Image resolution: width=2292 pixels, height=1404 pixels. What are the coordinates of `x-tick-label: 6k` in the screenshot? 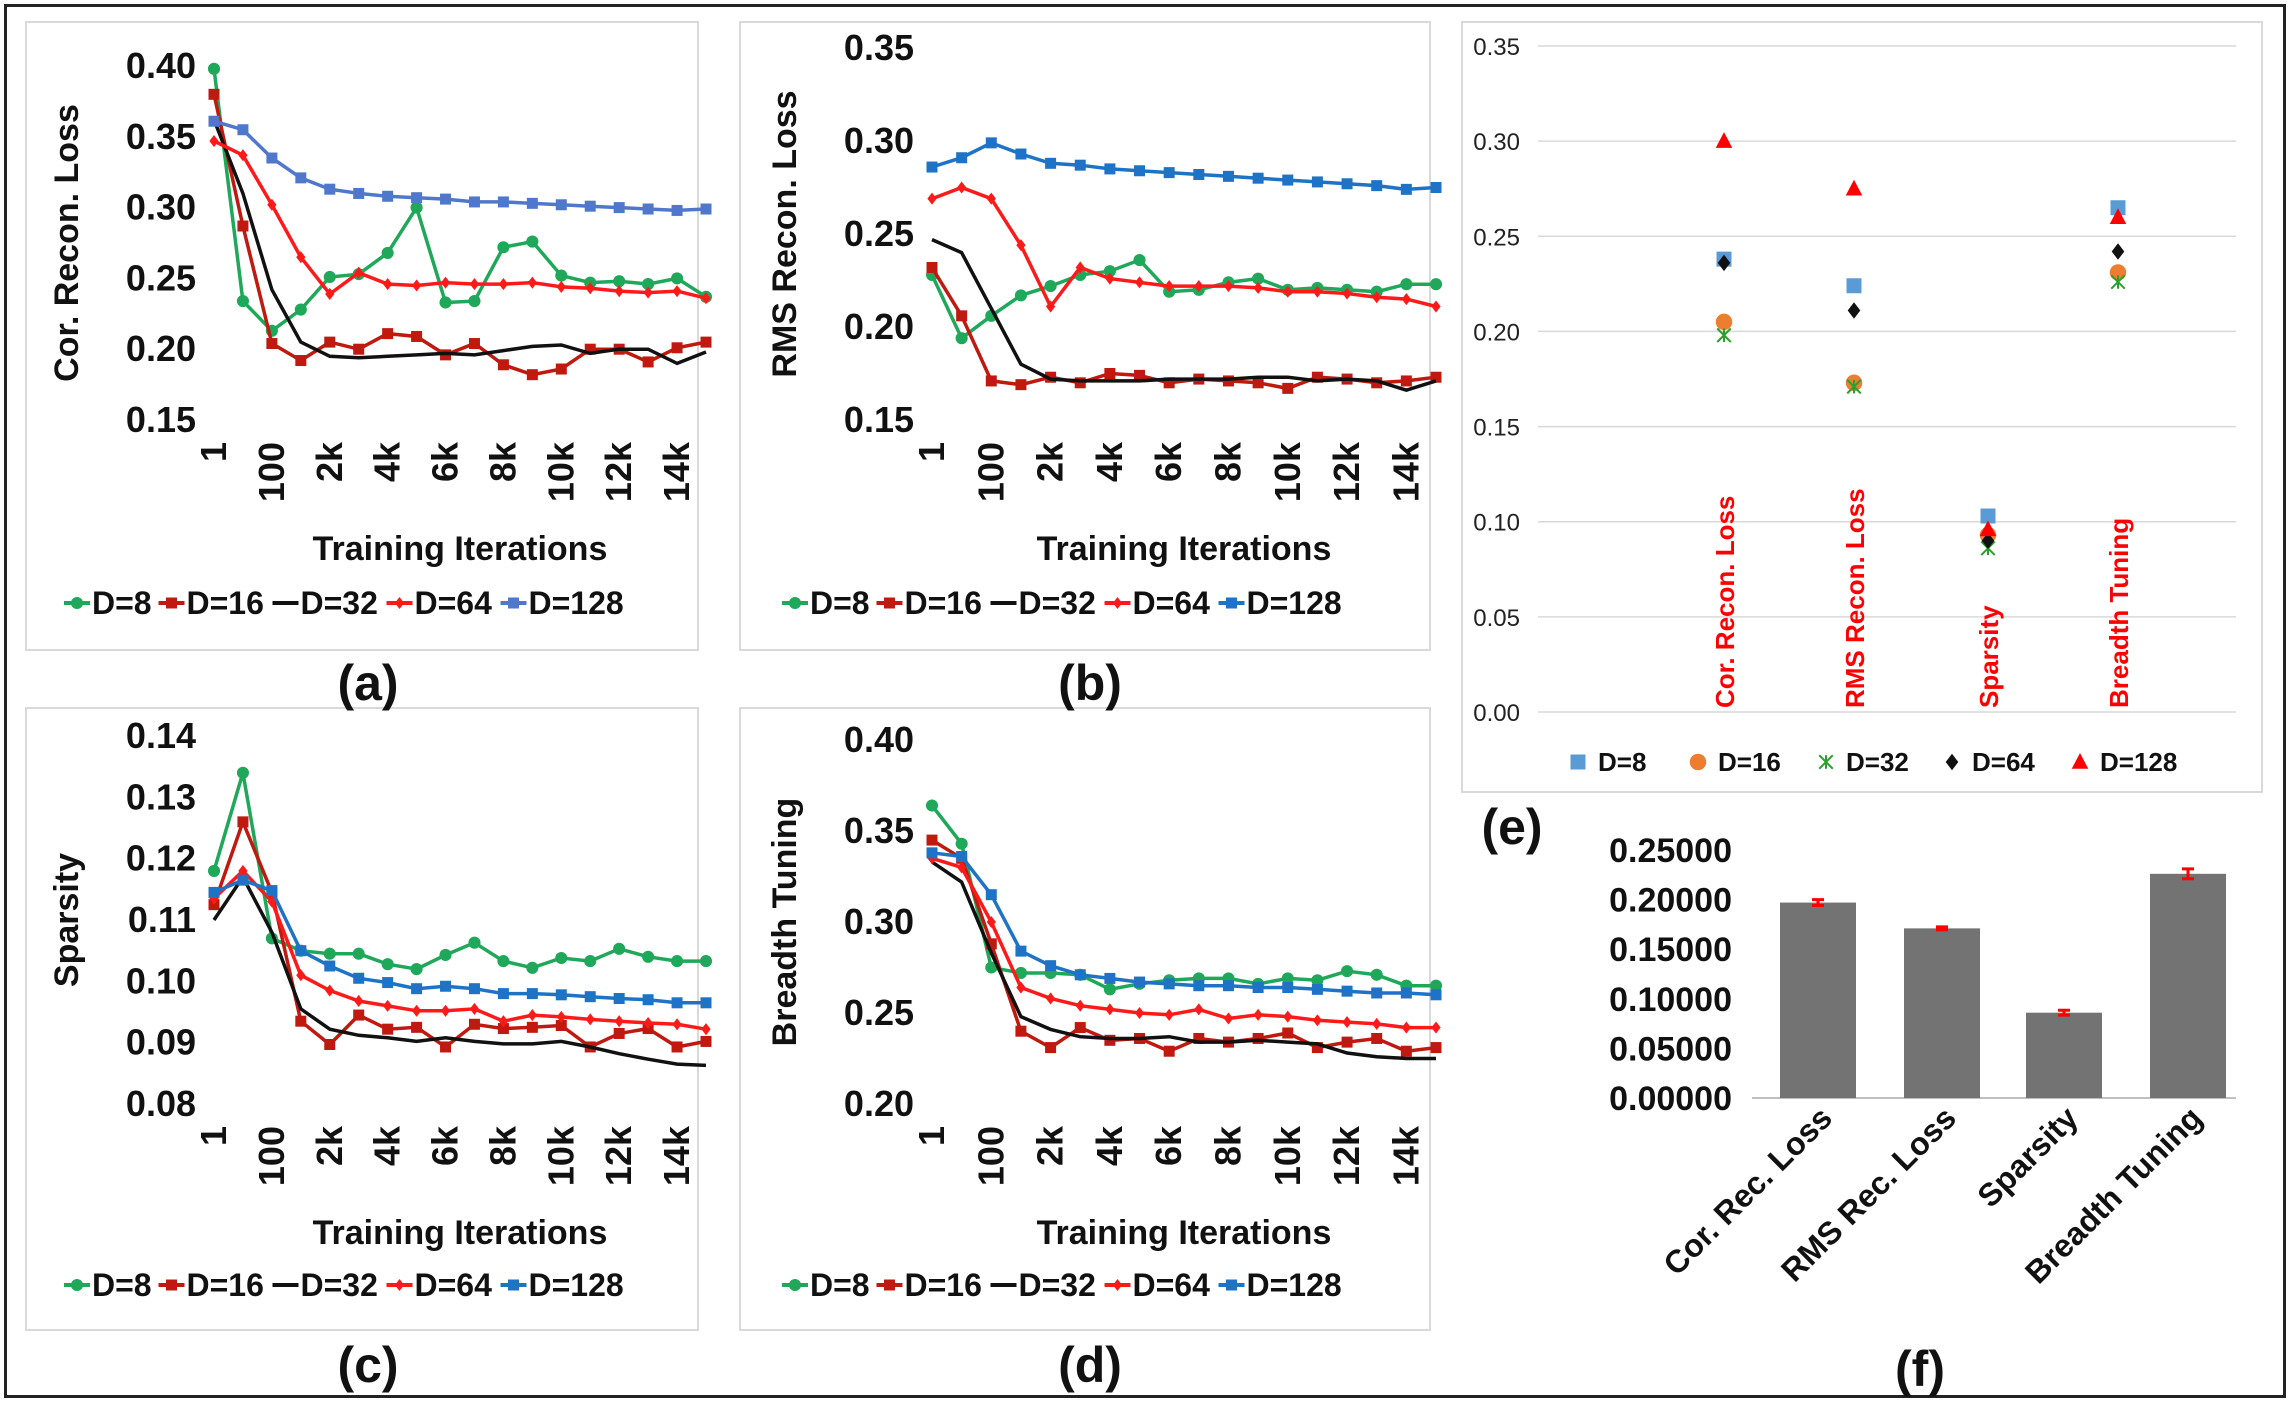 It's located at (445, 1145).